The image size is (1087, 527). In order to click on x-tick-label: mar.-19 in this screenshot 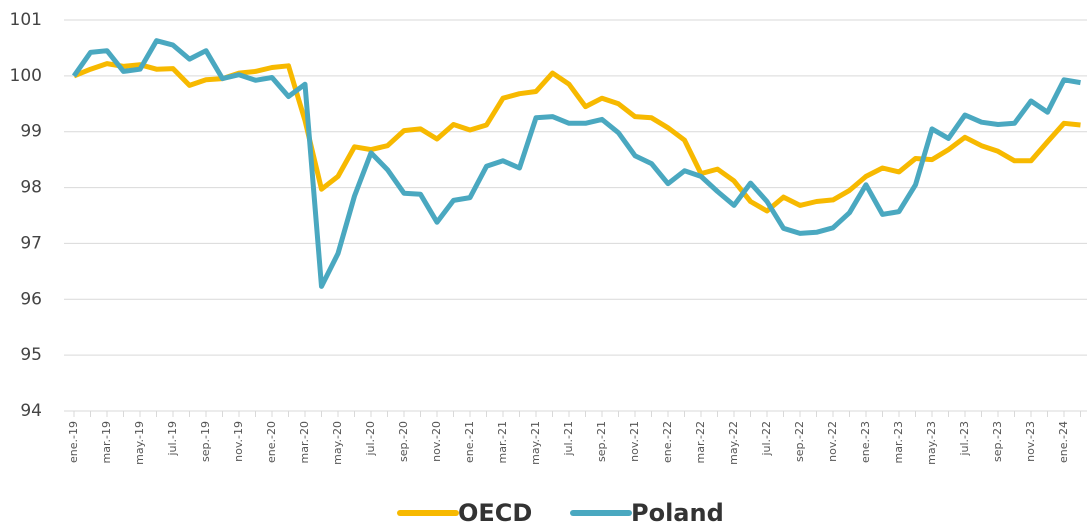, I will do `click(106, 442)`.